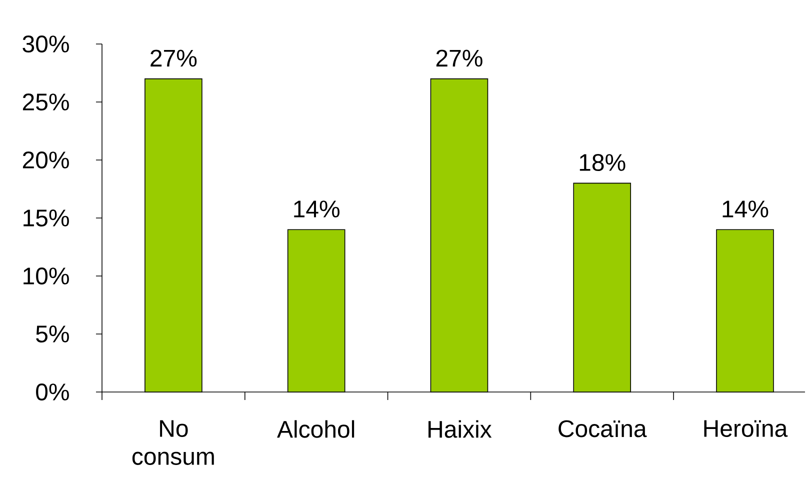 This screenshot has height=489, width=810. What do you see at coordinates (602, 429) in the screenshot?
I see `x-tick-label: Cocaïna` at bounding box center [602, 429].